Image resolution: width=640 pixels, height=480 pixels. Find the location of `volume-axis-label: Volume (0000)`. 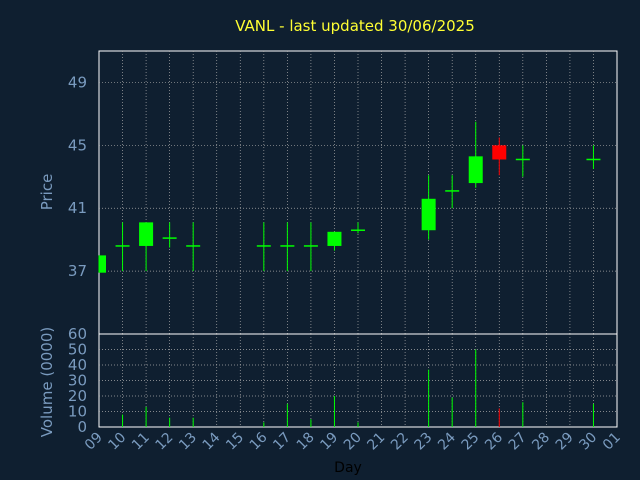

volume-axis-label: Volume (0000) is located at coordinates (47, 382).